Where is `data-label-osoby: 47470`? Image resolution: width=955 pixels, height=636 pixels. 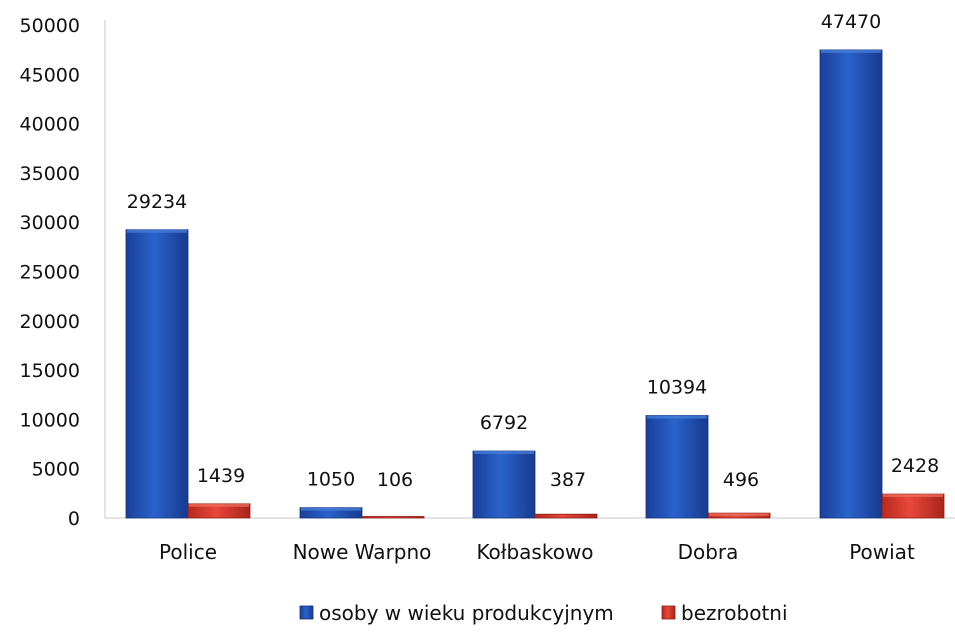 data-label-osoby: 47470 is located at coordinates (851, 22).